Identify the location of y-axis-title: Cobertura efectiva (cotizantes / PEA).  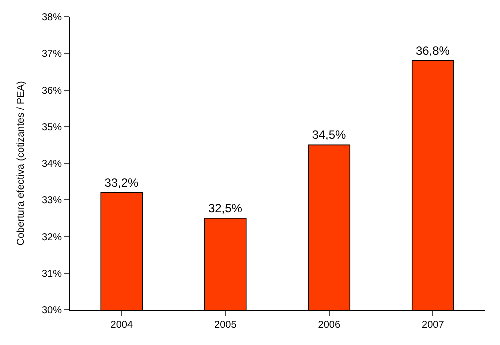
(21, 163).